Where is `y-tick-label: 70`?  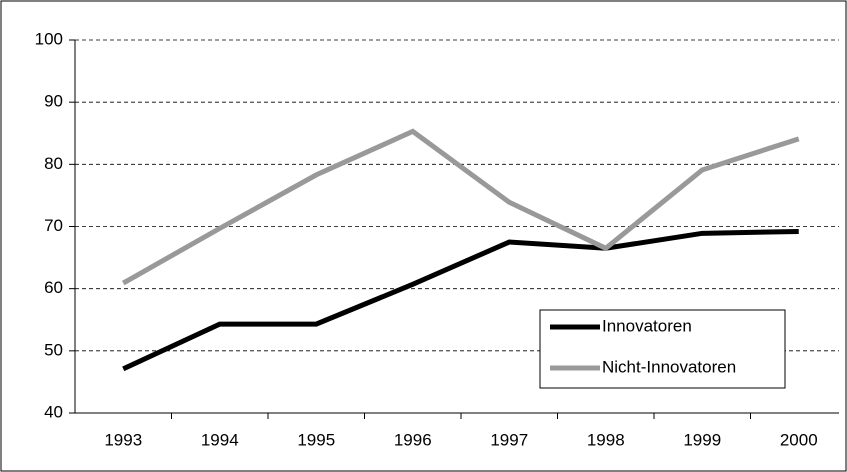 y-tick-label: 70 is located at coordinates (53, 225).